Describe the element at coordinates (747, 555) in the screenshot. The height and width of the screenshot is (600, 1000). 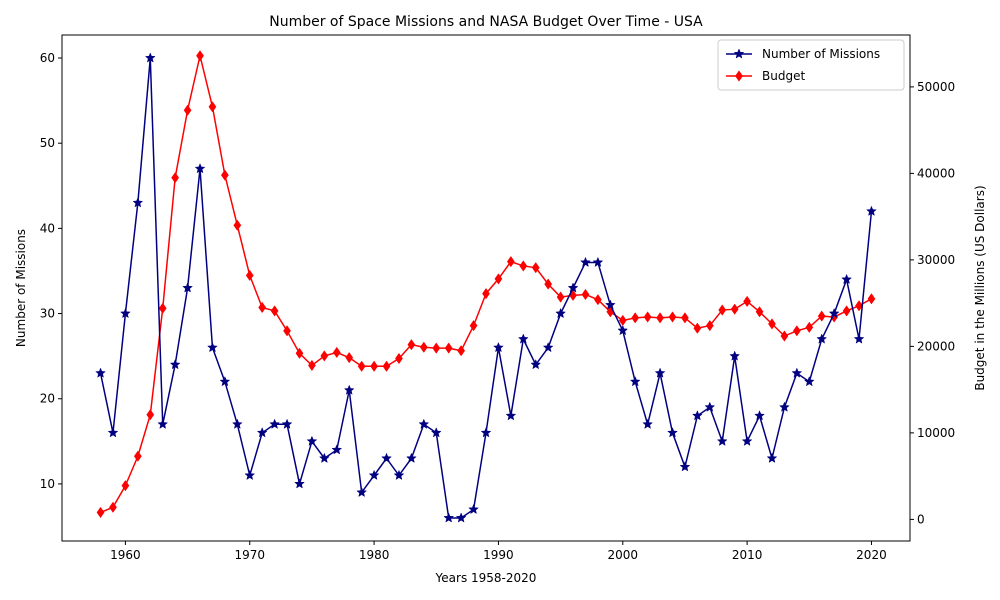
I see `x-tick-label: 2010` at that location.